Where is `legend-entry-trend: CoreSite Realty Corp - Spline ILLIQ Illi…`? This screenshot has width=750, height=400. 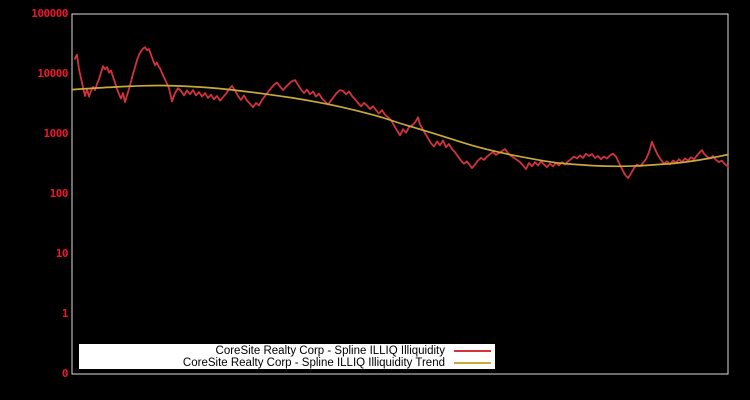
legend-entry-trend: CoreSite Realty Corp - Spline ILLIQ Illi… is located at coordinates (287, 363).